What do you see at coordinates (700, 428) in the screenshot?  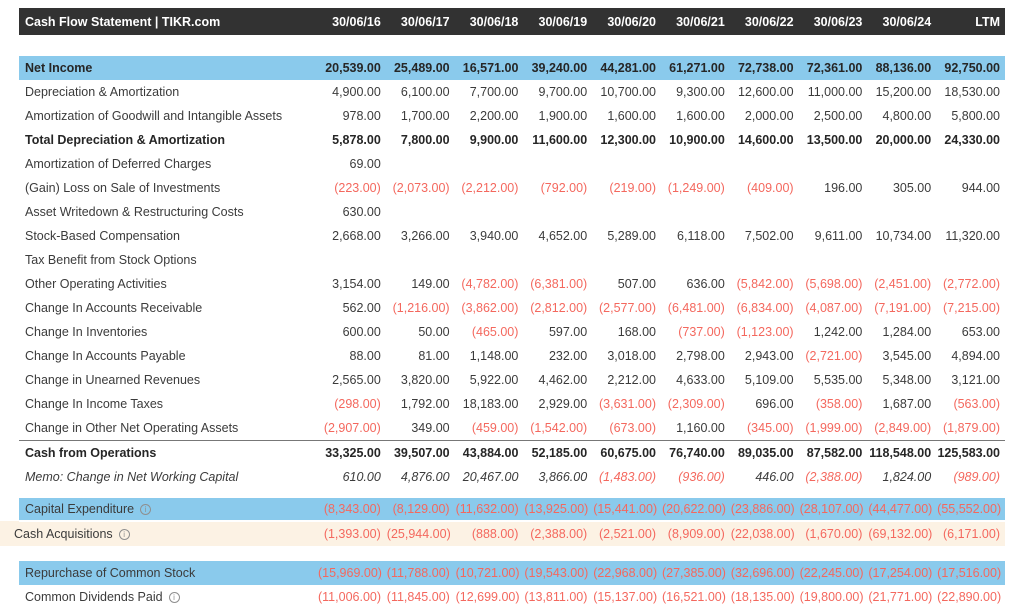 I see `cell-value: 1,160.00` at bounding box center [700, 428].